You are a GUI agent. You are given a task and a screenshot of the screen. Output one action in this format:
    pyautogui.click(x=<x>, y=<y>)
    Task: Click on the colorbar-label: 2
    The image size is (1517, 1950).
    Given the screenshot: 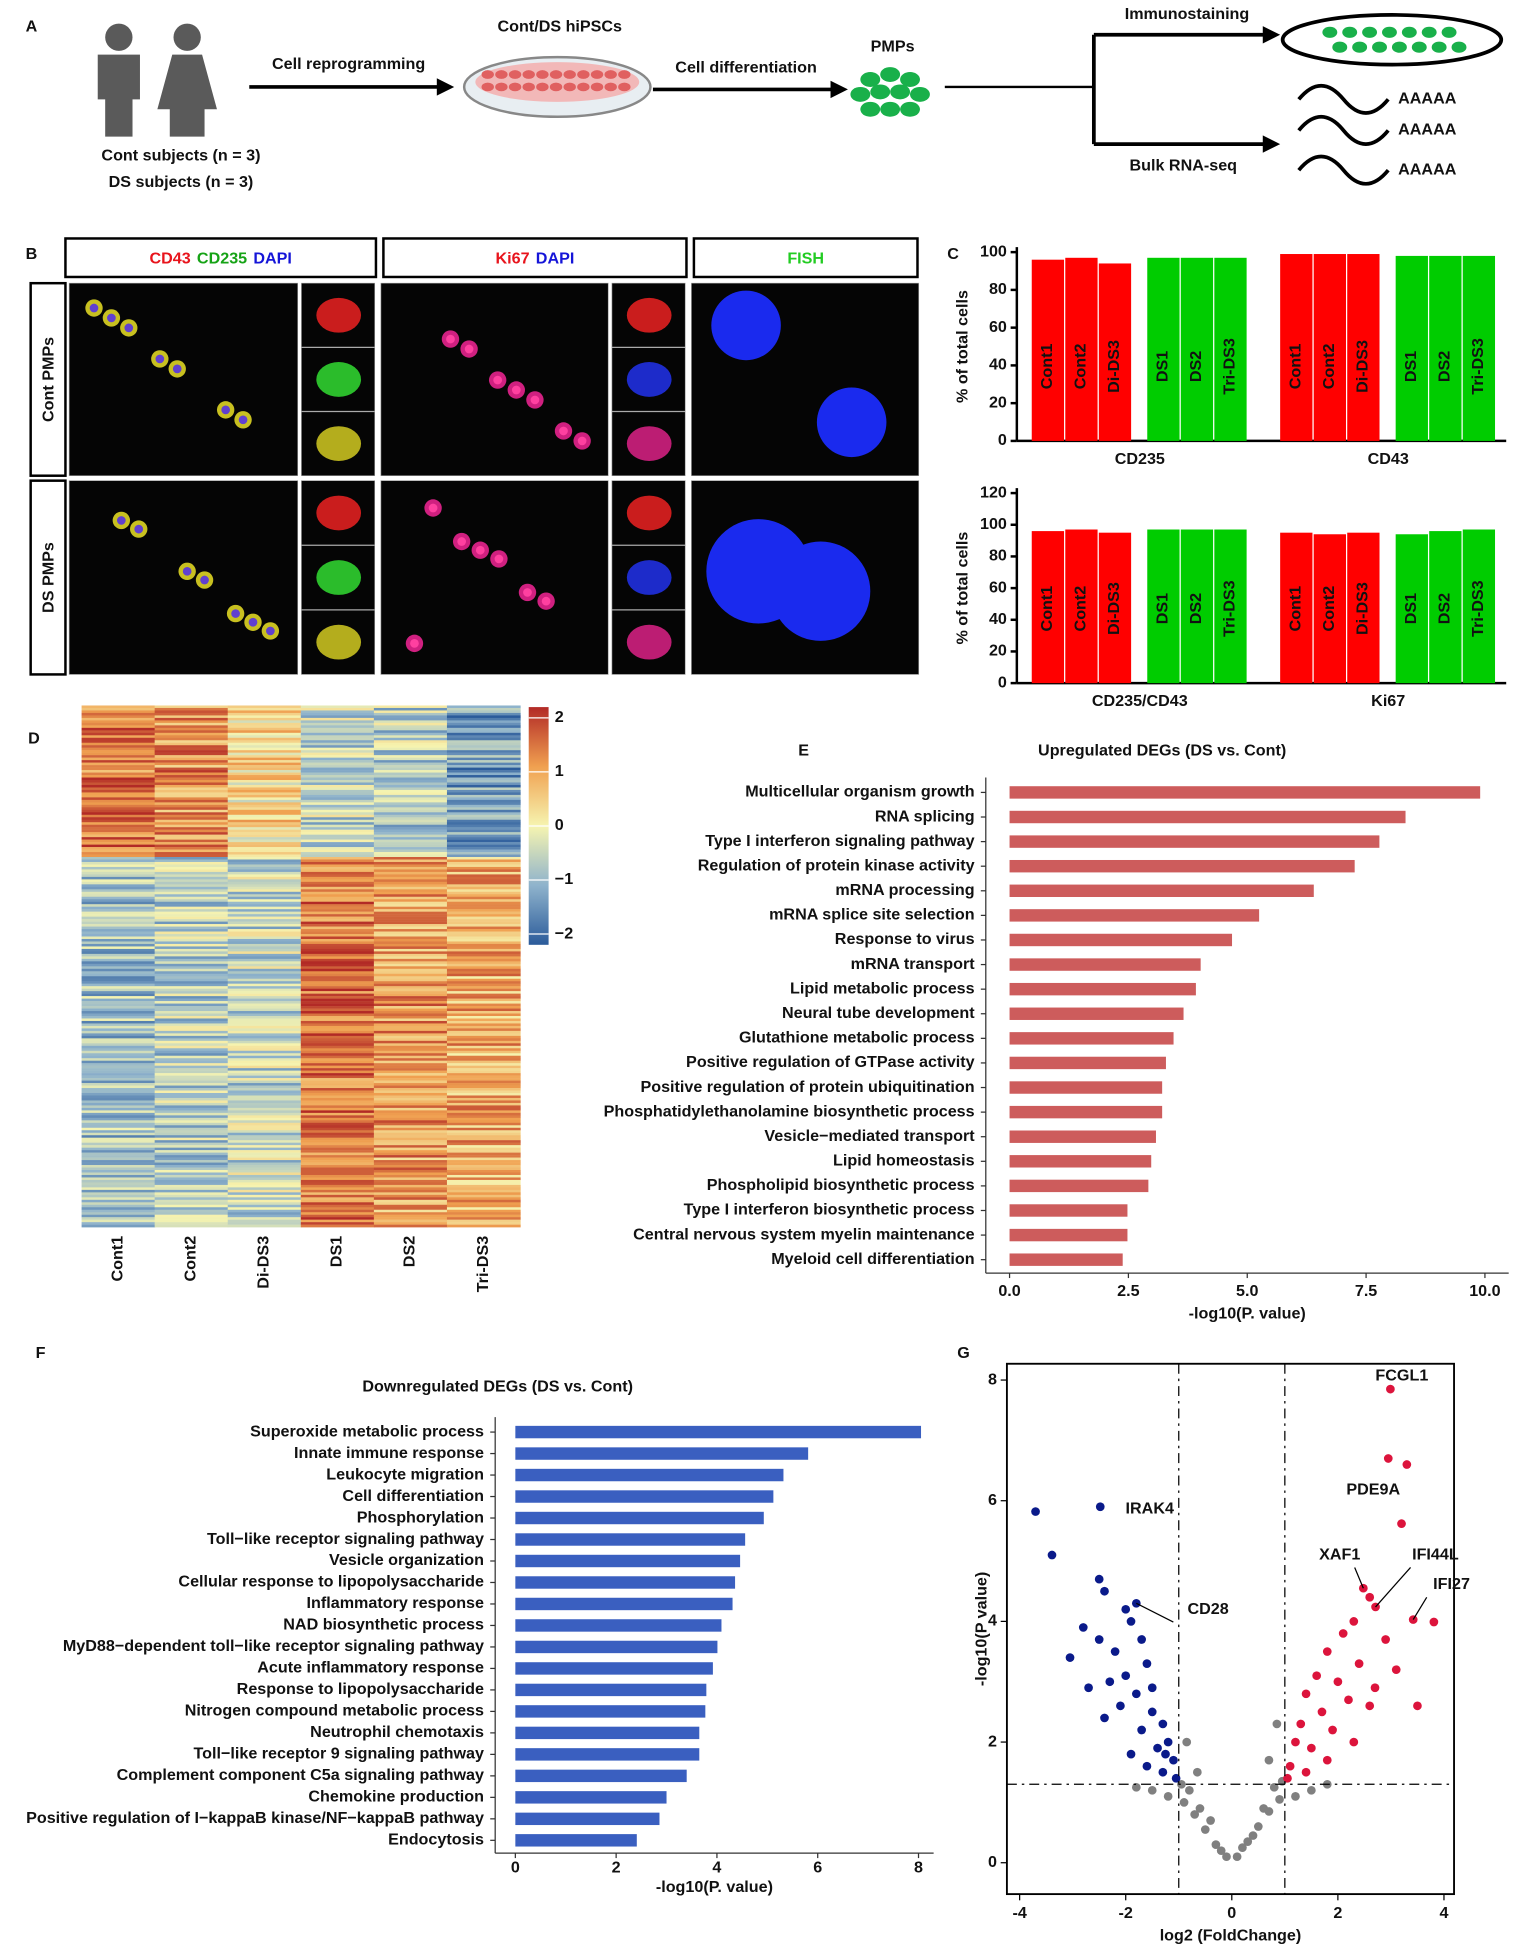 What is the action you would take?
    pyautogui.click(x=559, y=717)
    